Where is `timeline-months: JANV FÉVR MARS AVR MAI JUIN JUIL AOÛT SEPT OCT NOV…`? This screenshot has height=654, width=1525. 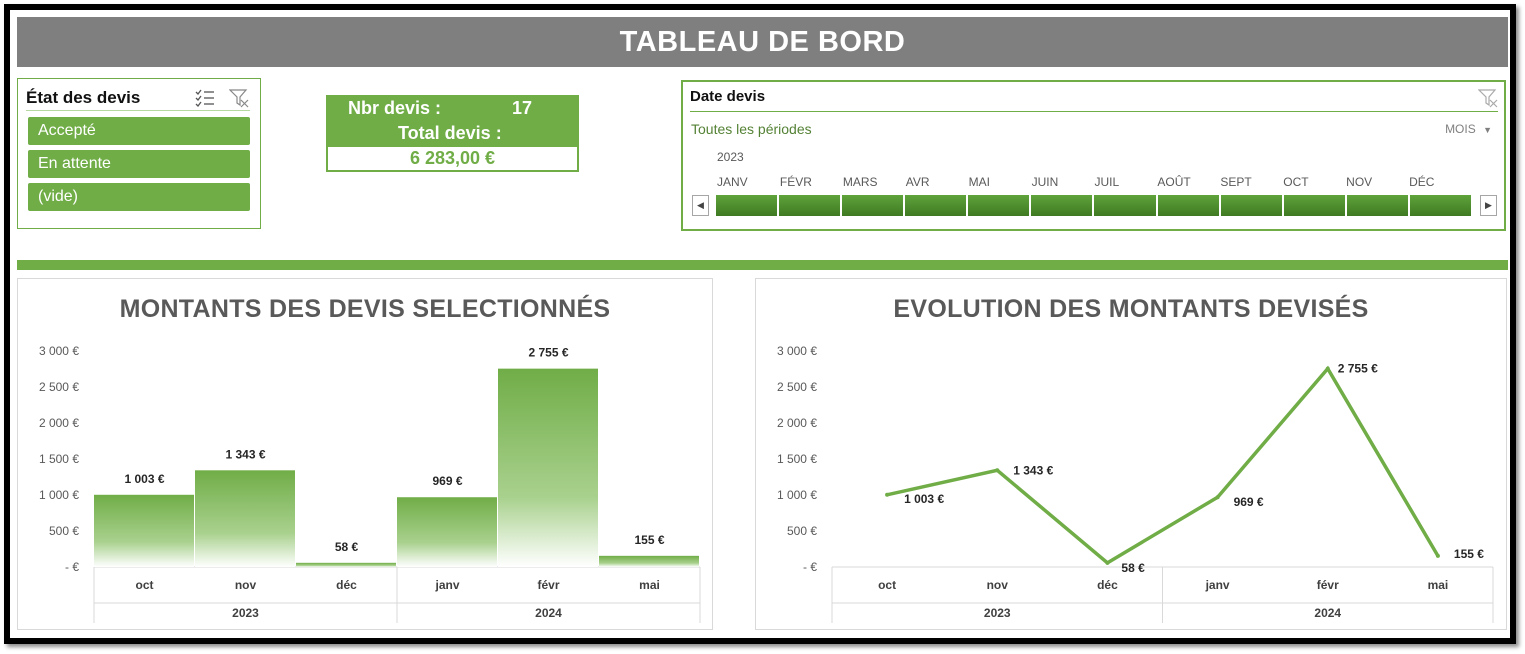
timeline-months: JANV FÉVR MARS AVR MAI JUIN JUIL AOÛT SEPT OCT NOV… is located at coordinates (1093, 183).